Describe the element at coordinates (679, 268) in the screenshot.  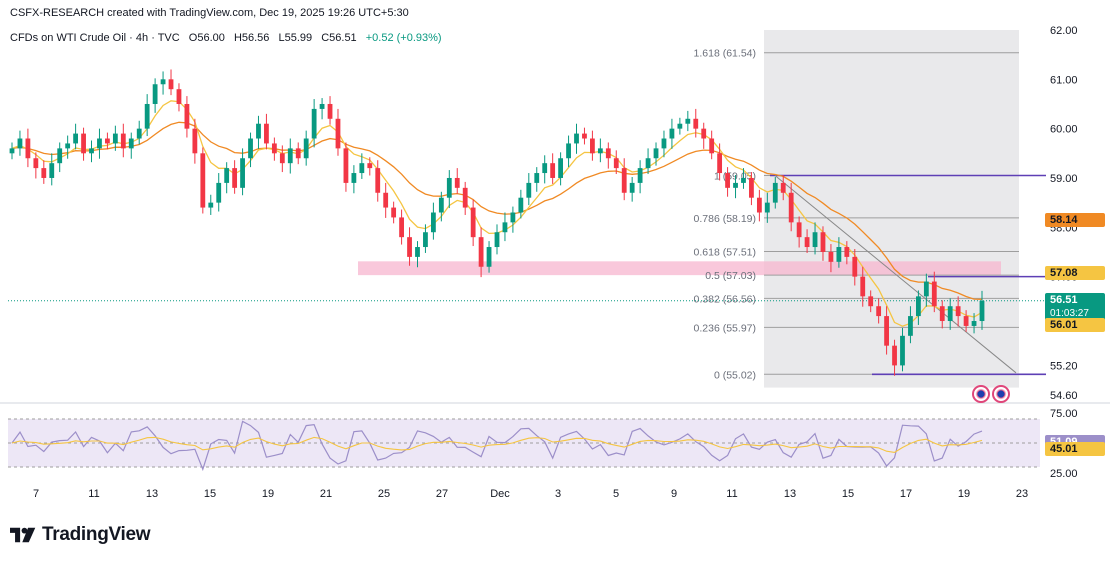
I see `resistance-zone` at that location.